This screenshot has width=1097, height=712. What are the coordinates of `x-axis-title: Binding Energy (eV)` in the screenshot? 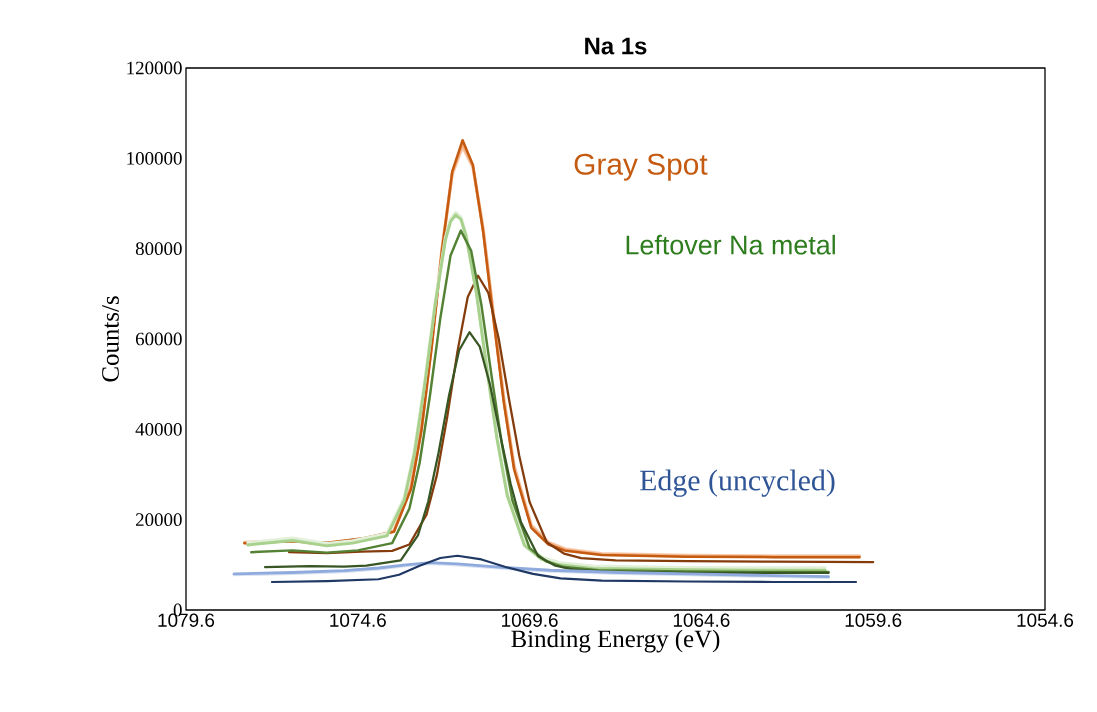 It's located at (615, 641).